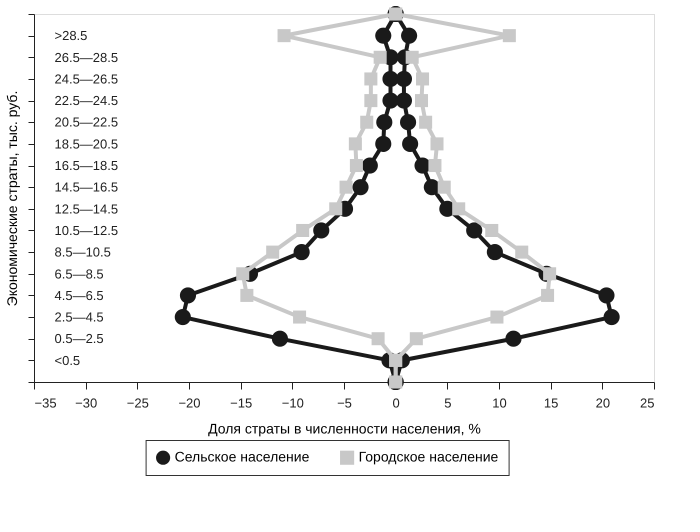  I want to click on y-tick-label: 20.5—22.5, so click(86, 122).